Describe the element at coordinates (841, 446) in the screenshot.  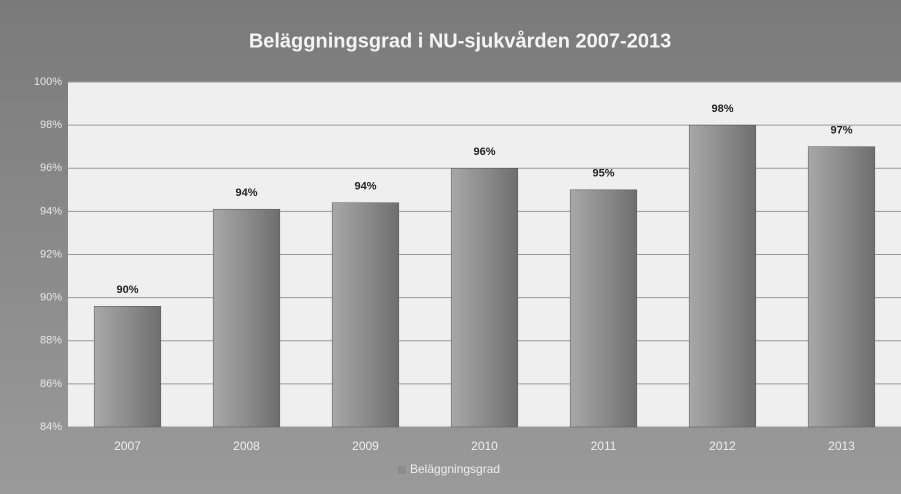
I see `x-tick-label: 2013` at that location.